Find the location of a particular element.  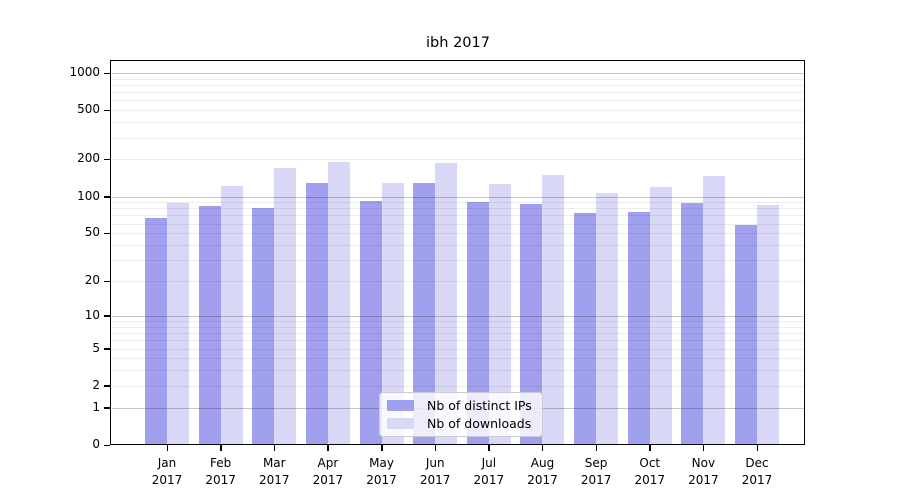

y-tick-label-500: 500 is located at coordinates (88, 109).